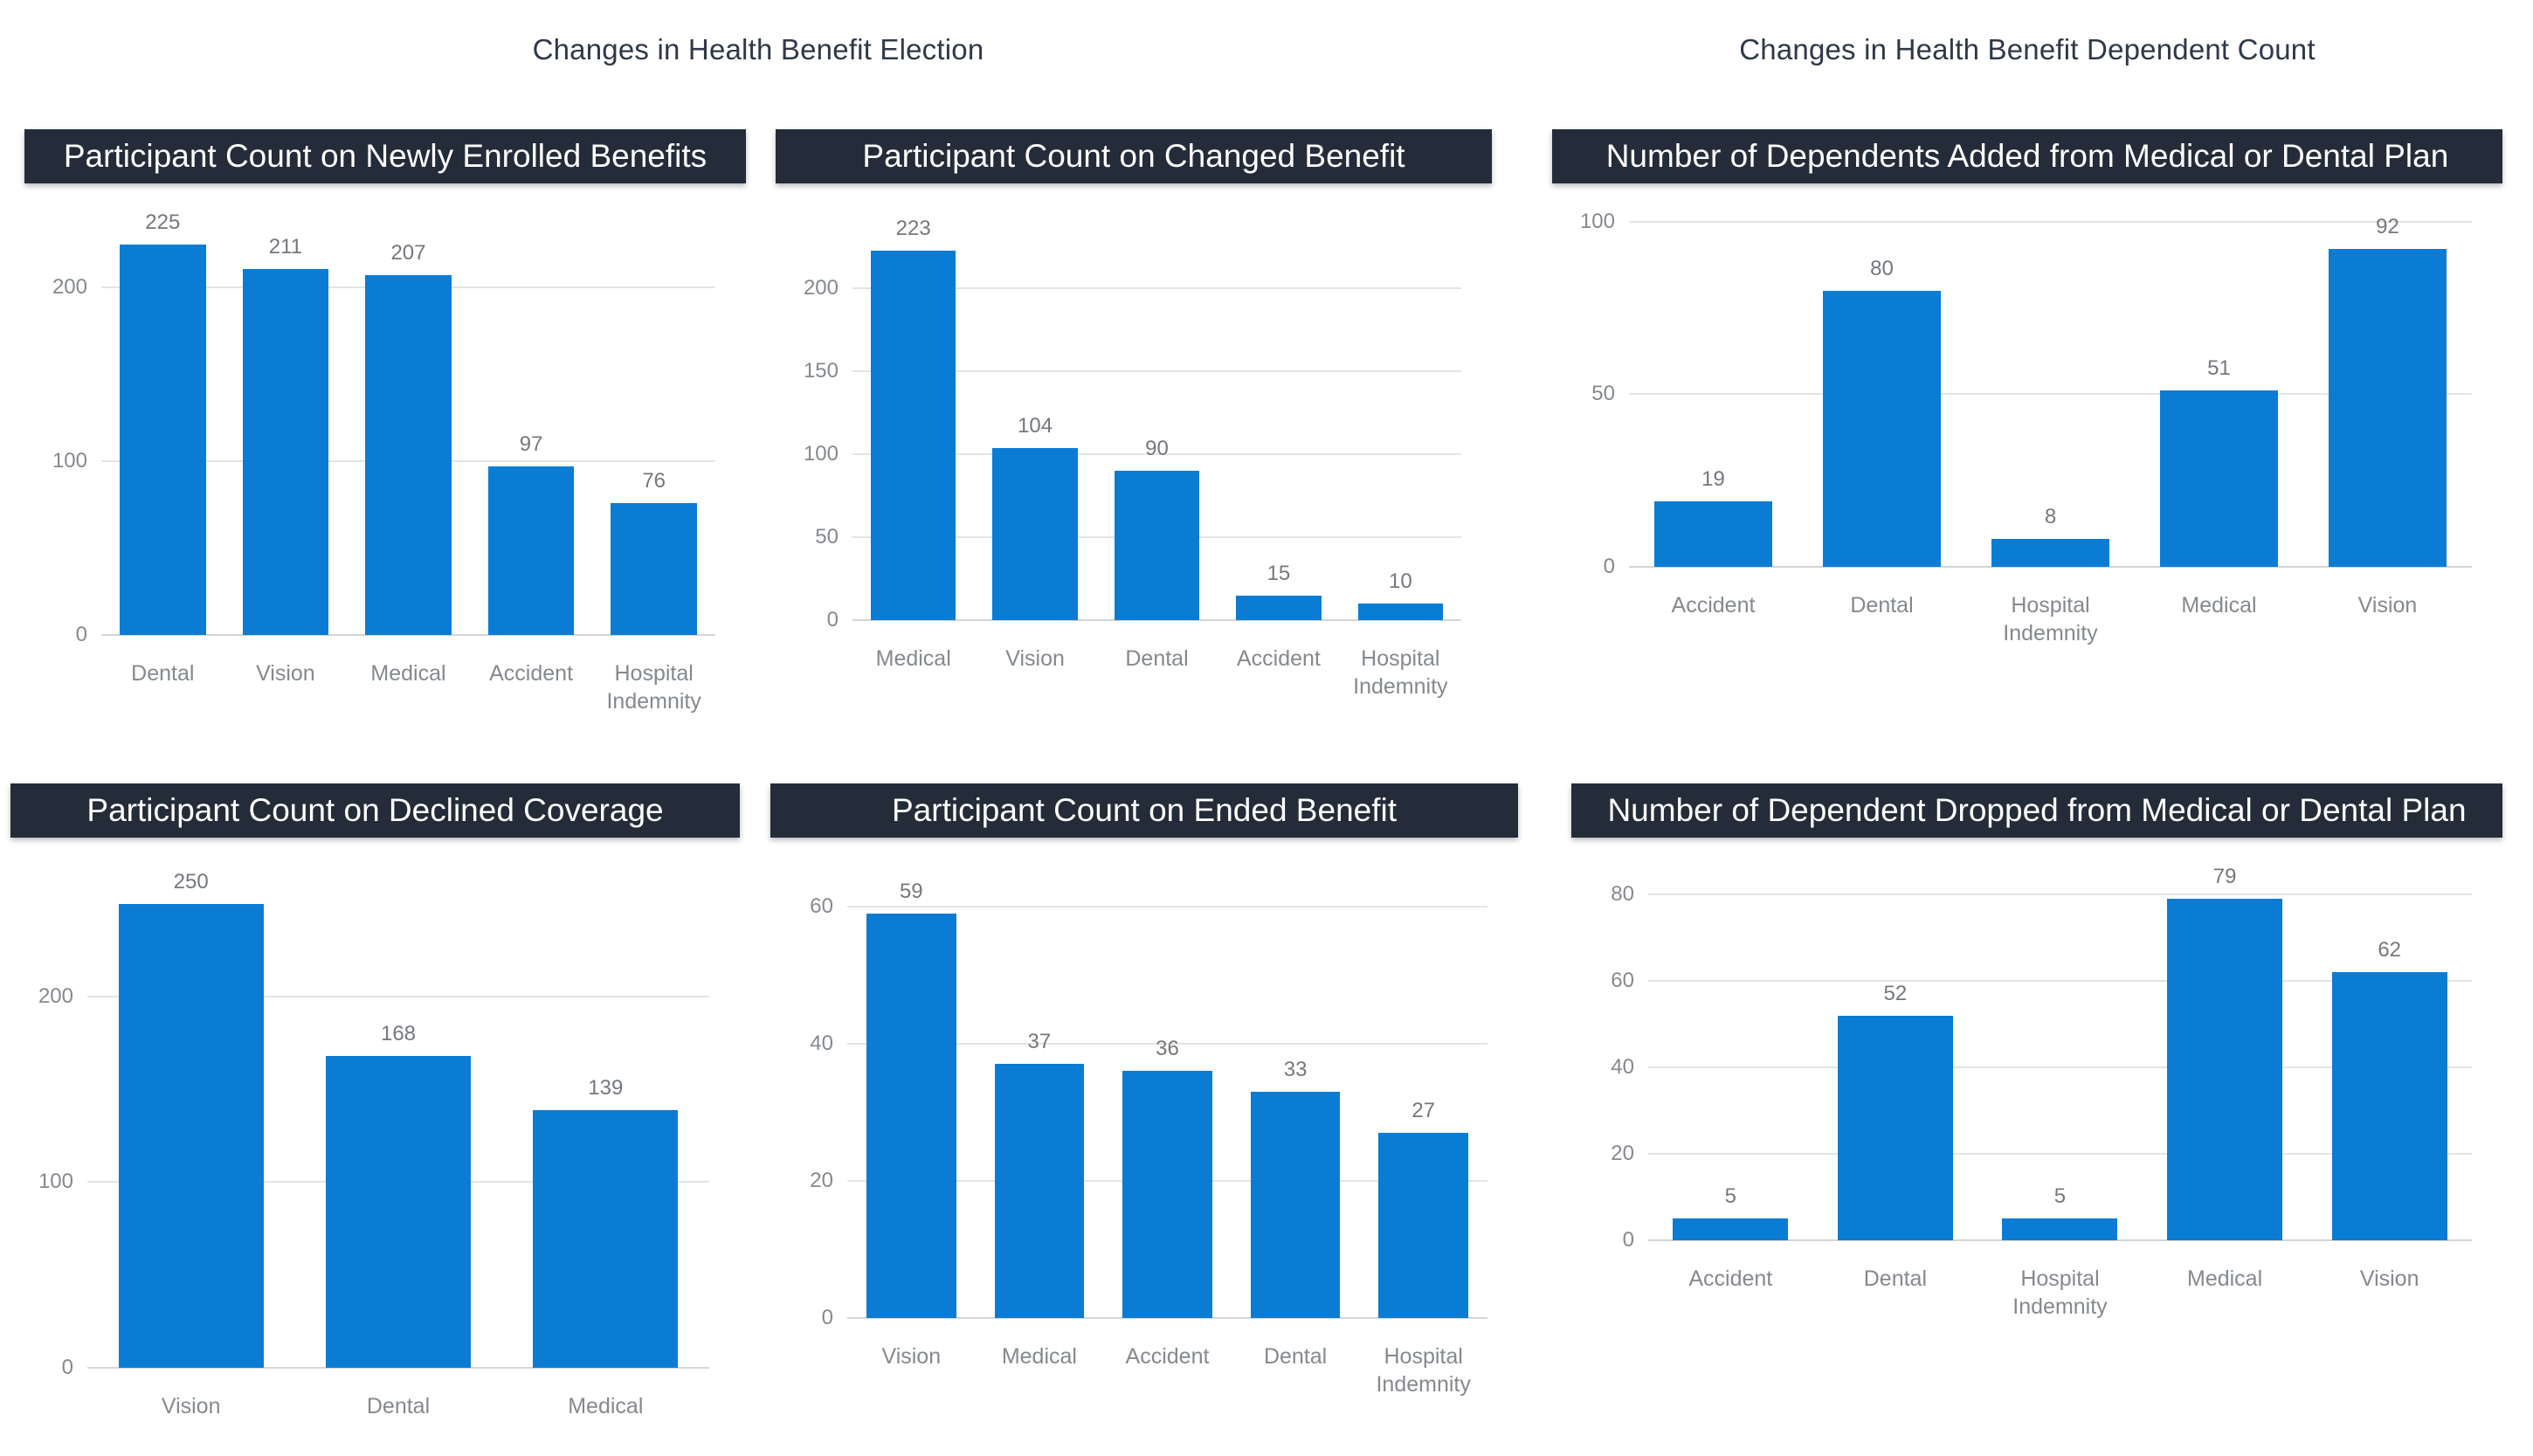 The image size is (2533, 1456). Describe the element at coordinates (2060, 1046) in the screenshot. I see `bars-container: 5 52 5 79 62` at that location.